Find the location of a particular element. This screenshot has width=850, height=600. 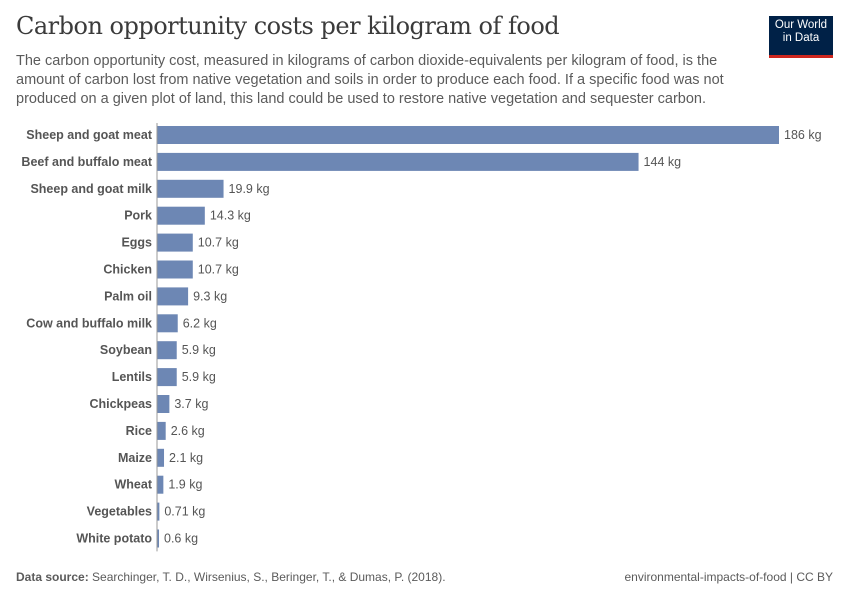

owid-logo: Our World in Data is located at coordinates (801, 37).